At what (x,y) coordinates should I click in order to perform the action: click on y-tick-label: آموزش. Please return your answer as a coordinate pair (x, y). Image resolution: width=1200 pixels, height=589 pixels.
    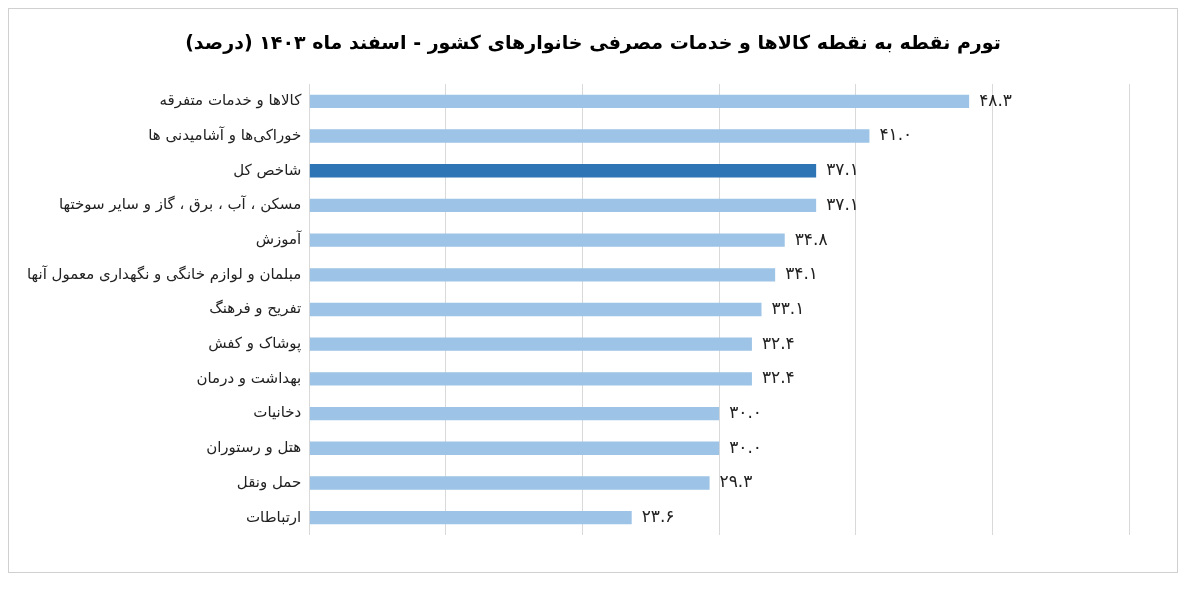
    Looking at the image, I should click on (279, 239).